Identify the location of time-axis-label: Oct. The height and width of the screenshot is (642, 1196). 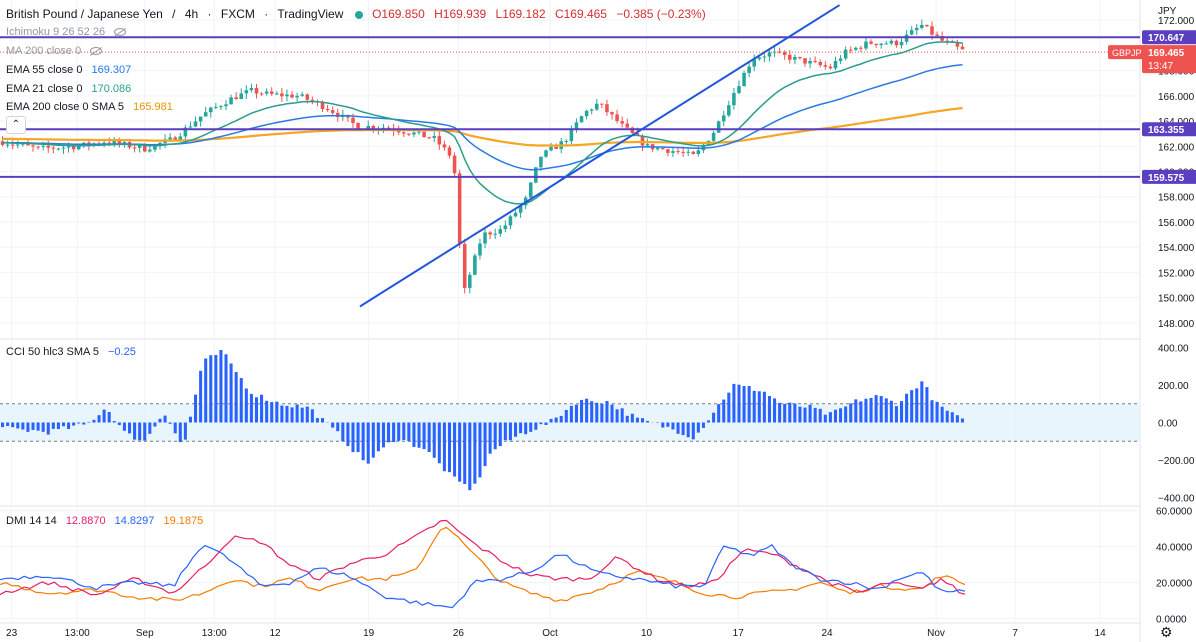
(550, 633).